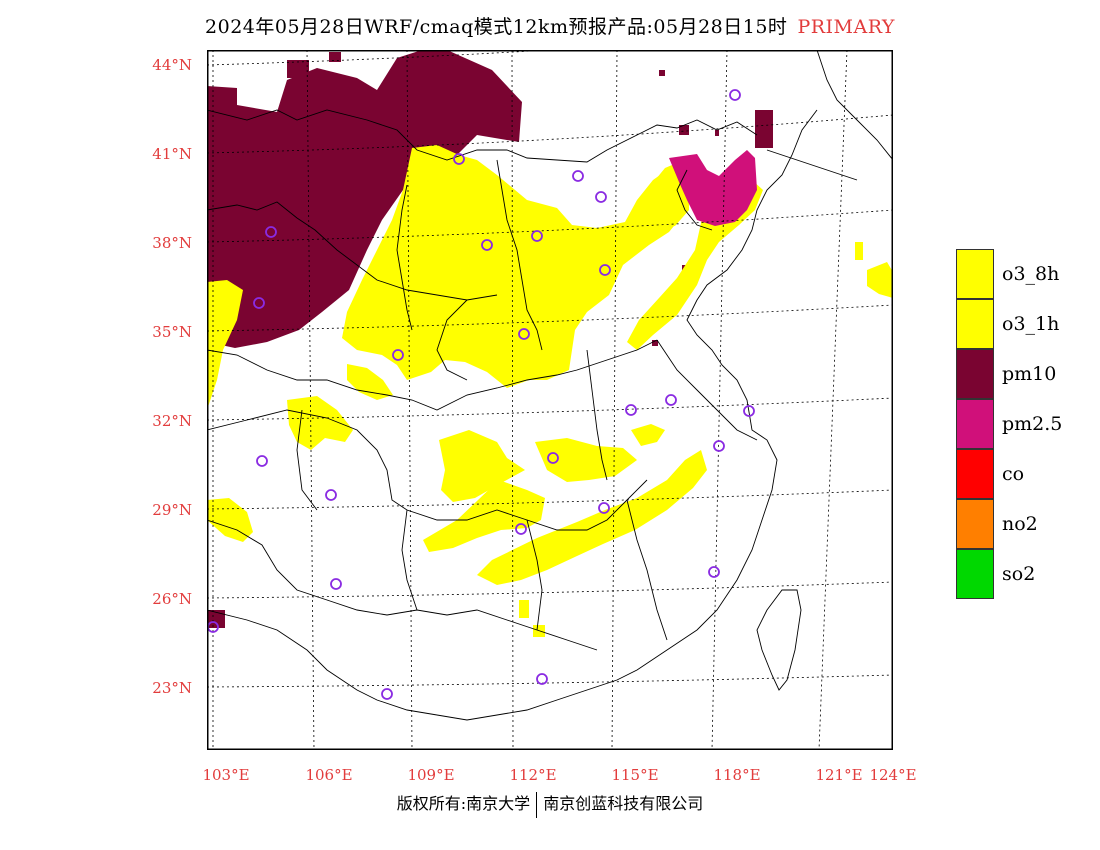 Image resolution: width=1100 pixels, height=850 pixels. Describe the element at coordinates (623, 803) in the screenshot. I see `footer-right: 南京创蓝科技有限公司` at that location.